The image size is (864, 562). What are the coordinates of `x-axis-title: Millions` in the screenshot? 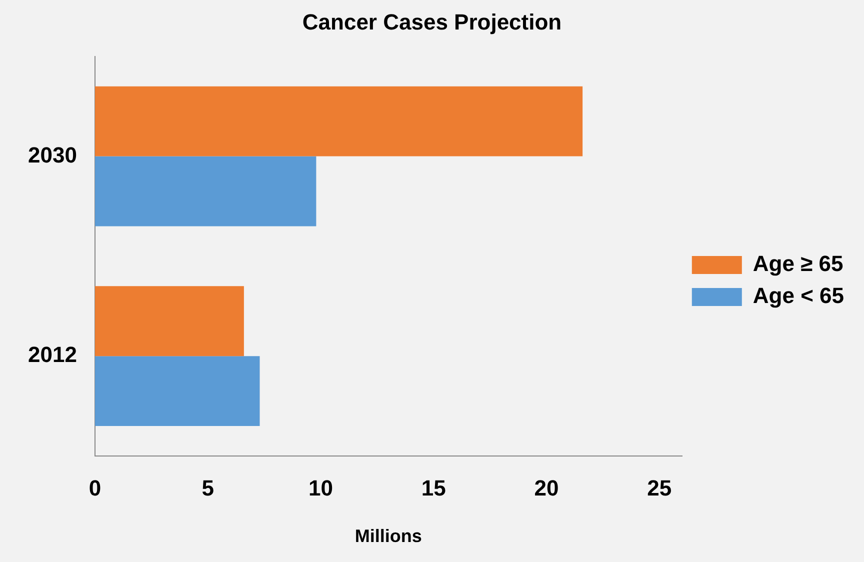 It's located at (388, 536).